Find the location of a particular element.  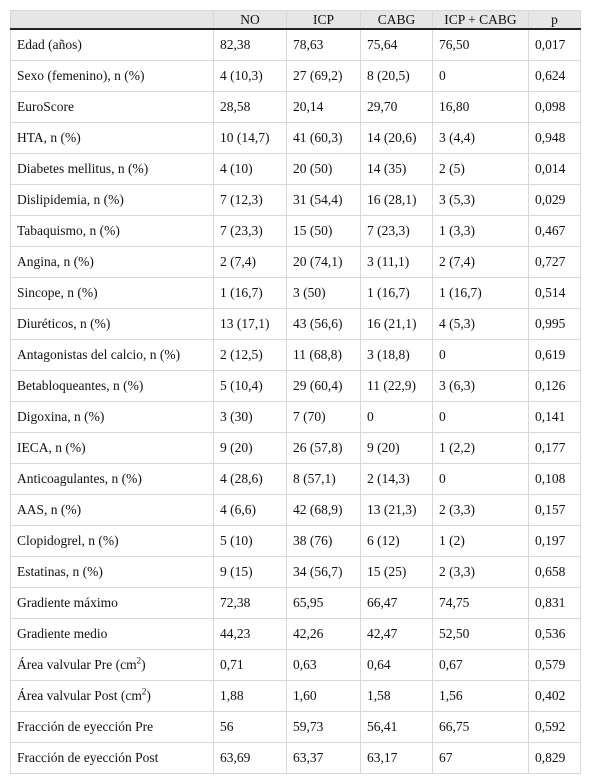

cell-value: 5 (10) is located at coordinates (250, 541).